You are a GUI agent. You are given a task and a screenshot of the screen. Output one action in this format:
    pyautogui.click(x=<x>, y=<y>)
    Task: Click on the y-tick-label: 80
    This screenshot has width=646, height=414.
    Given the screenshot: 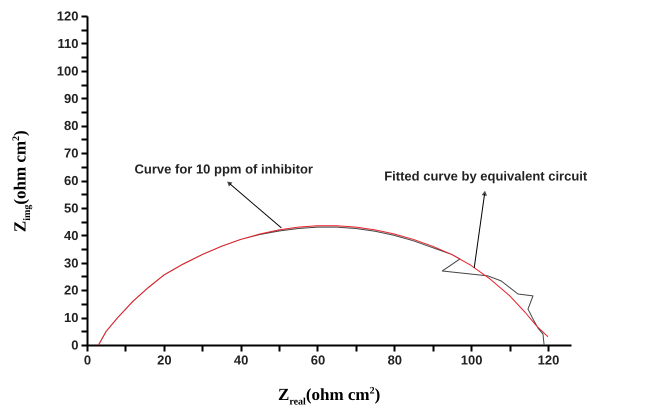 What is the action you would take?
    pyautogui.click(x=71, y=126)
    